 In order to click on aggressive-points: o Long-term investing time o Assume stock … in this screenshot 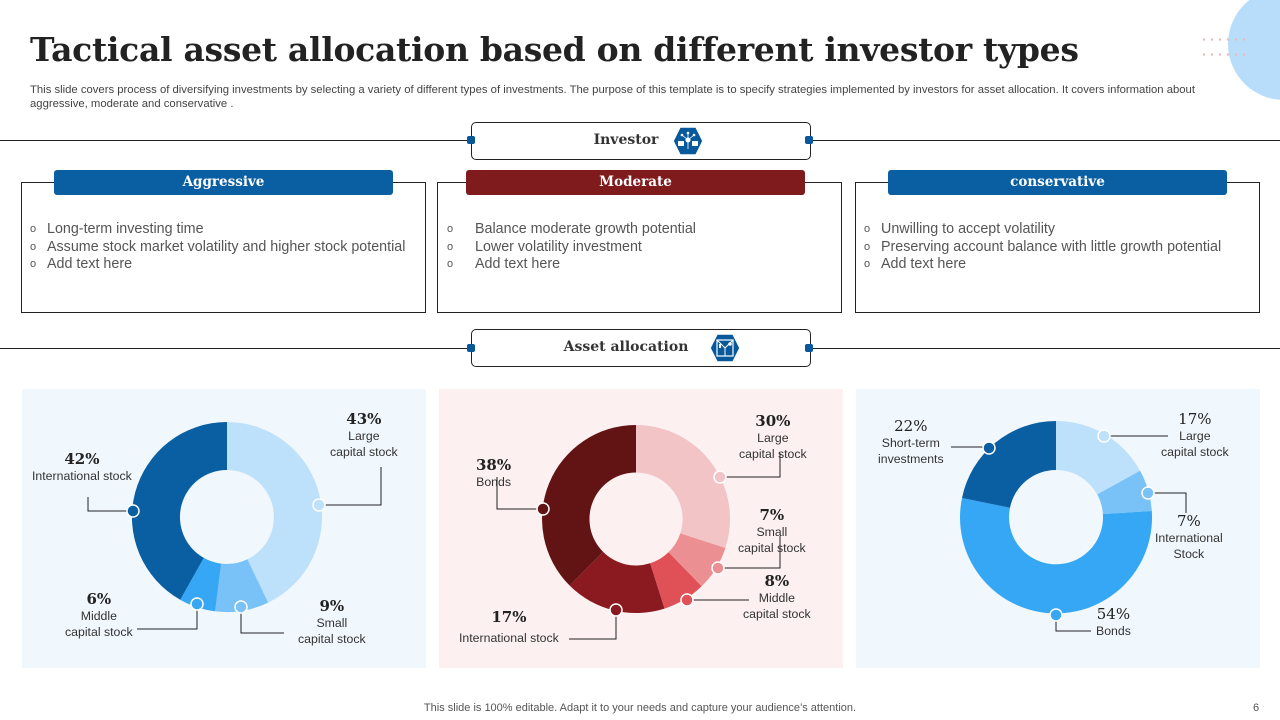, I will do `click(218, 247)`.